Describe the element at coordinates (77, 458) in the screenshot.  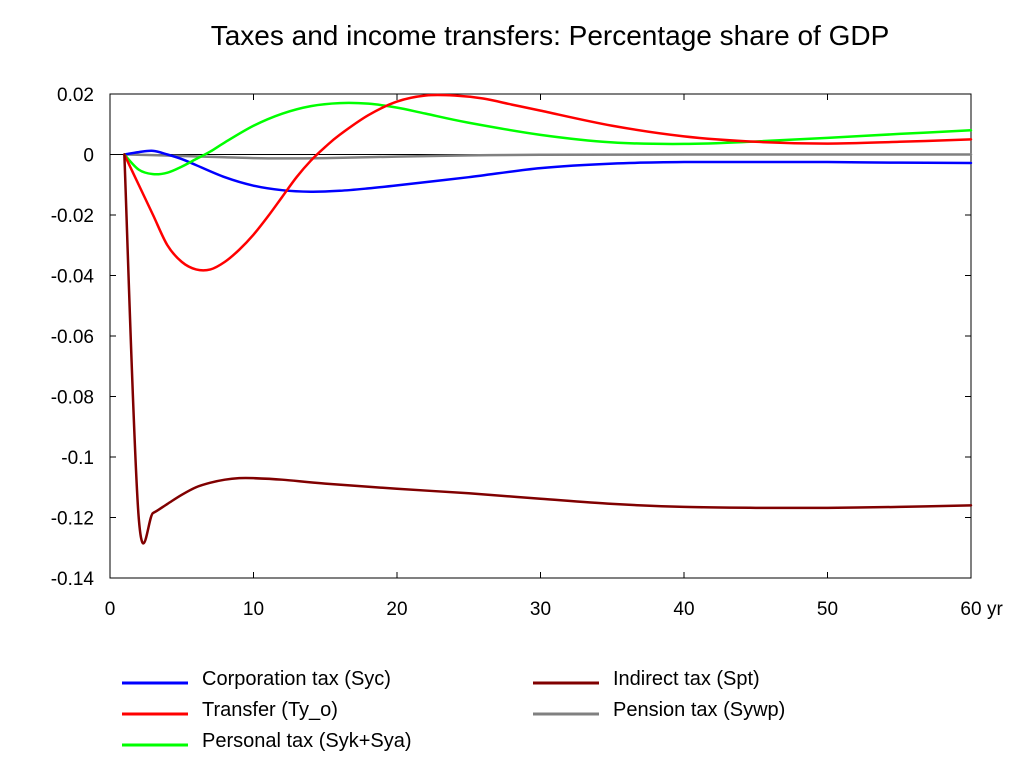
I see `y-tick-label: -0.1` at that location.